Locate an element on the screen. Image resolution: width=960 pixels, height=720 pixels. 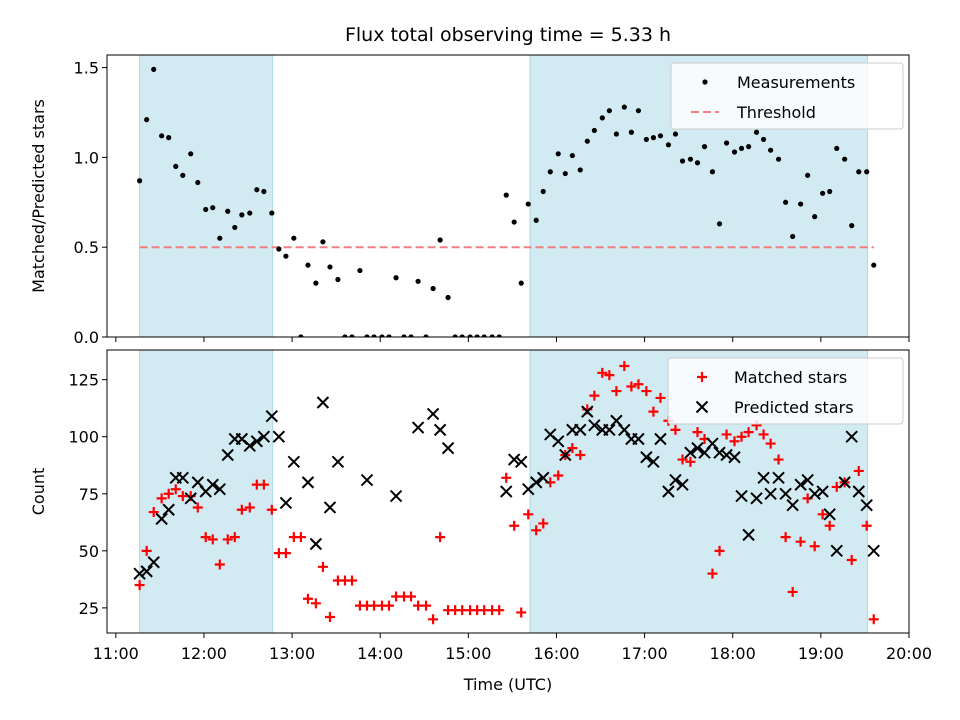
x-tick-label: 16:00 is located at coordinates (556, 653).